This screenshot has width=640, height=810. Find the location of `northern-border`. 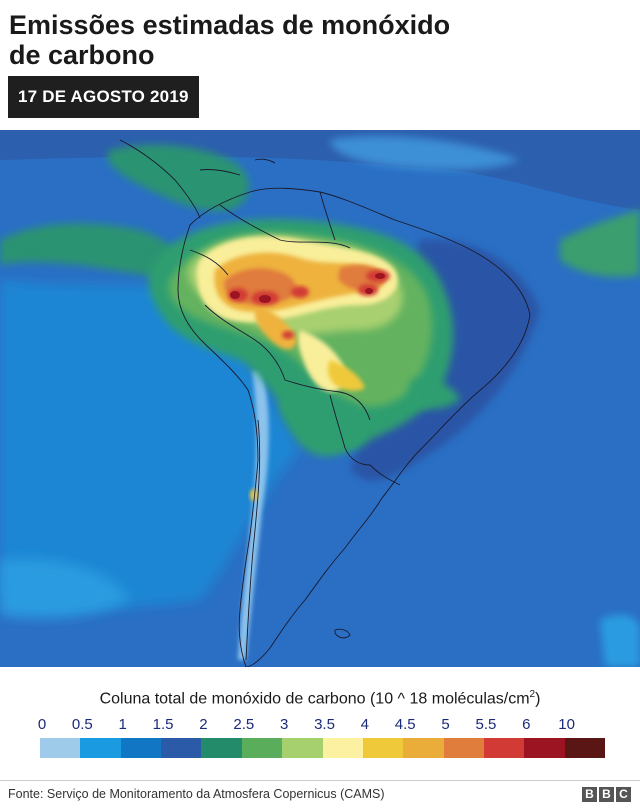

northern-border is located at coordinates (285, 226).